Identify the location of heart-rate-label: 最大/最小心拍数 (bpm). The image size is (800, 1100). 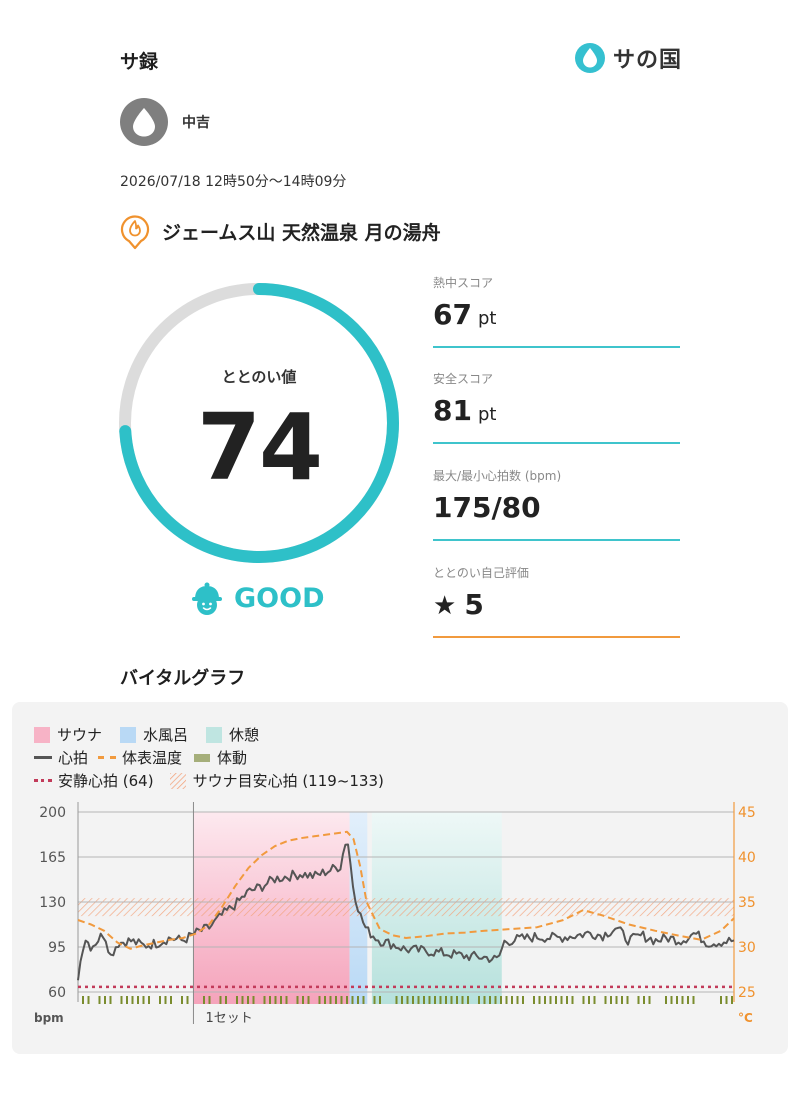
(497, 476).